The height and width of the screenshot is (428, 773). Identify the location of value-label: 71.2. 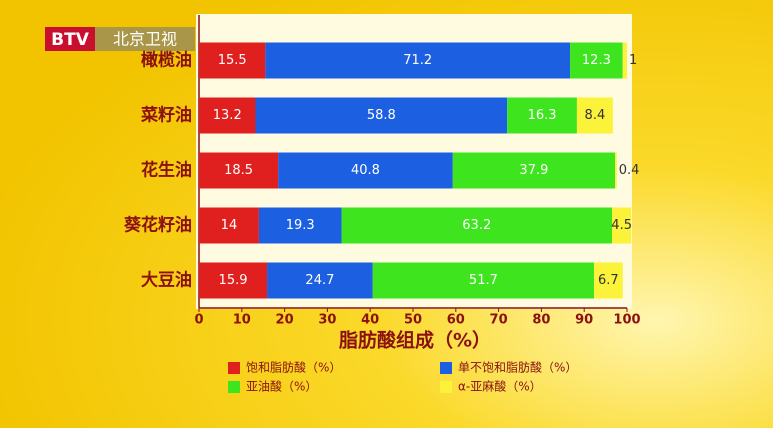
(417, 60).